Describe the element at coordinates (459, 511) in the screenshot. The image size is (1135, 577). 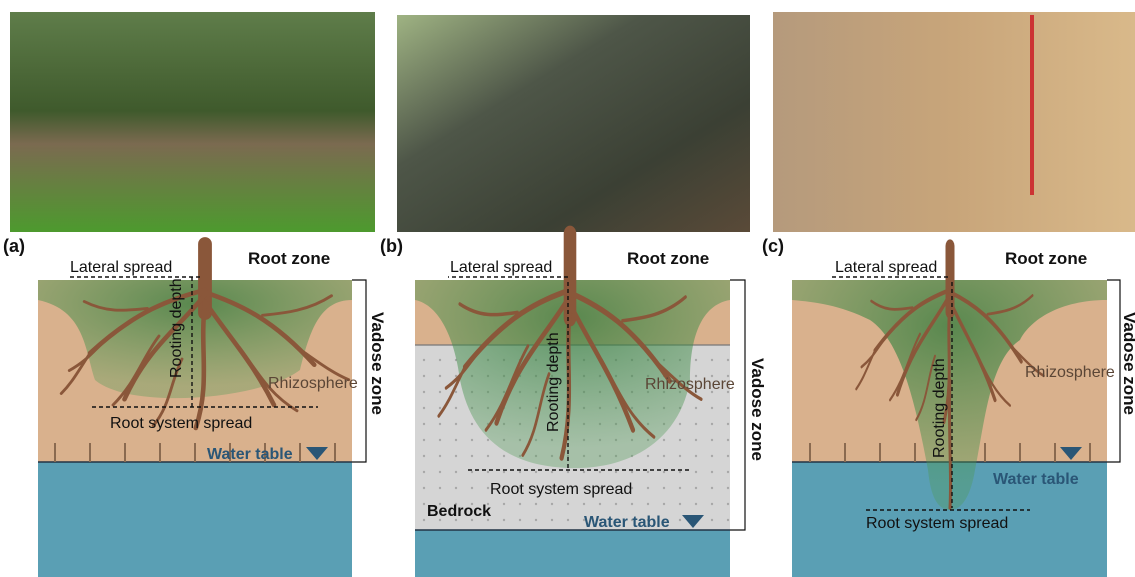
I see `bedrock-label: Bedrock` at that location.